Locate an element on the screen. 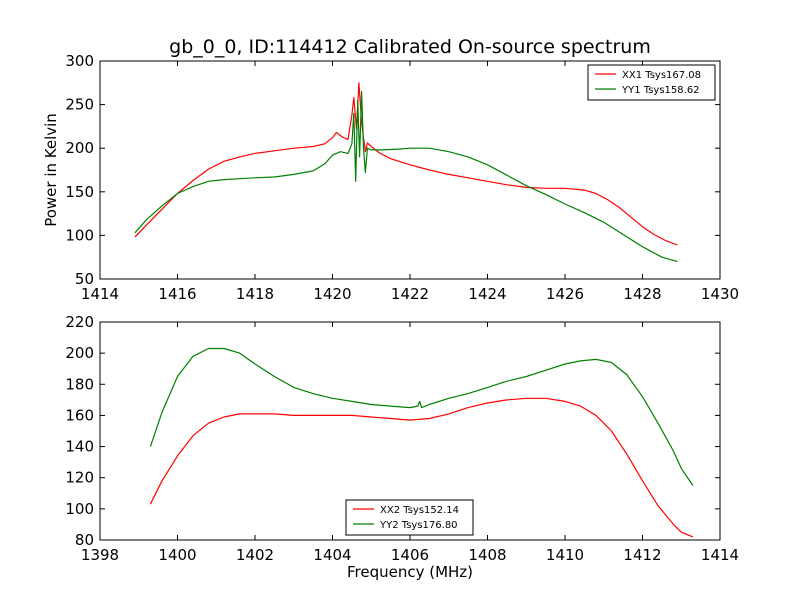  x-tick-label: 1430 is located at coordinates (720, 294).